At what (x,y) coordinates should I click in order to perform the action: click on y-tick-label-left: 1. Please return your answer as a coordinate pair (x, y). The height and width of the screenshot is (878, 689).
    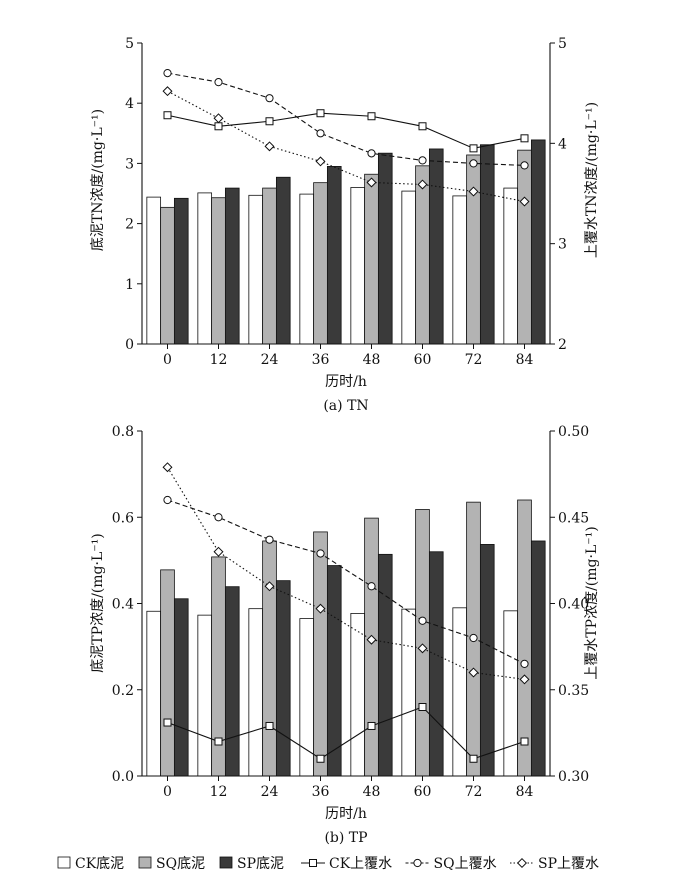
    Looking at the image, I should click on (129, 285).